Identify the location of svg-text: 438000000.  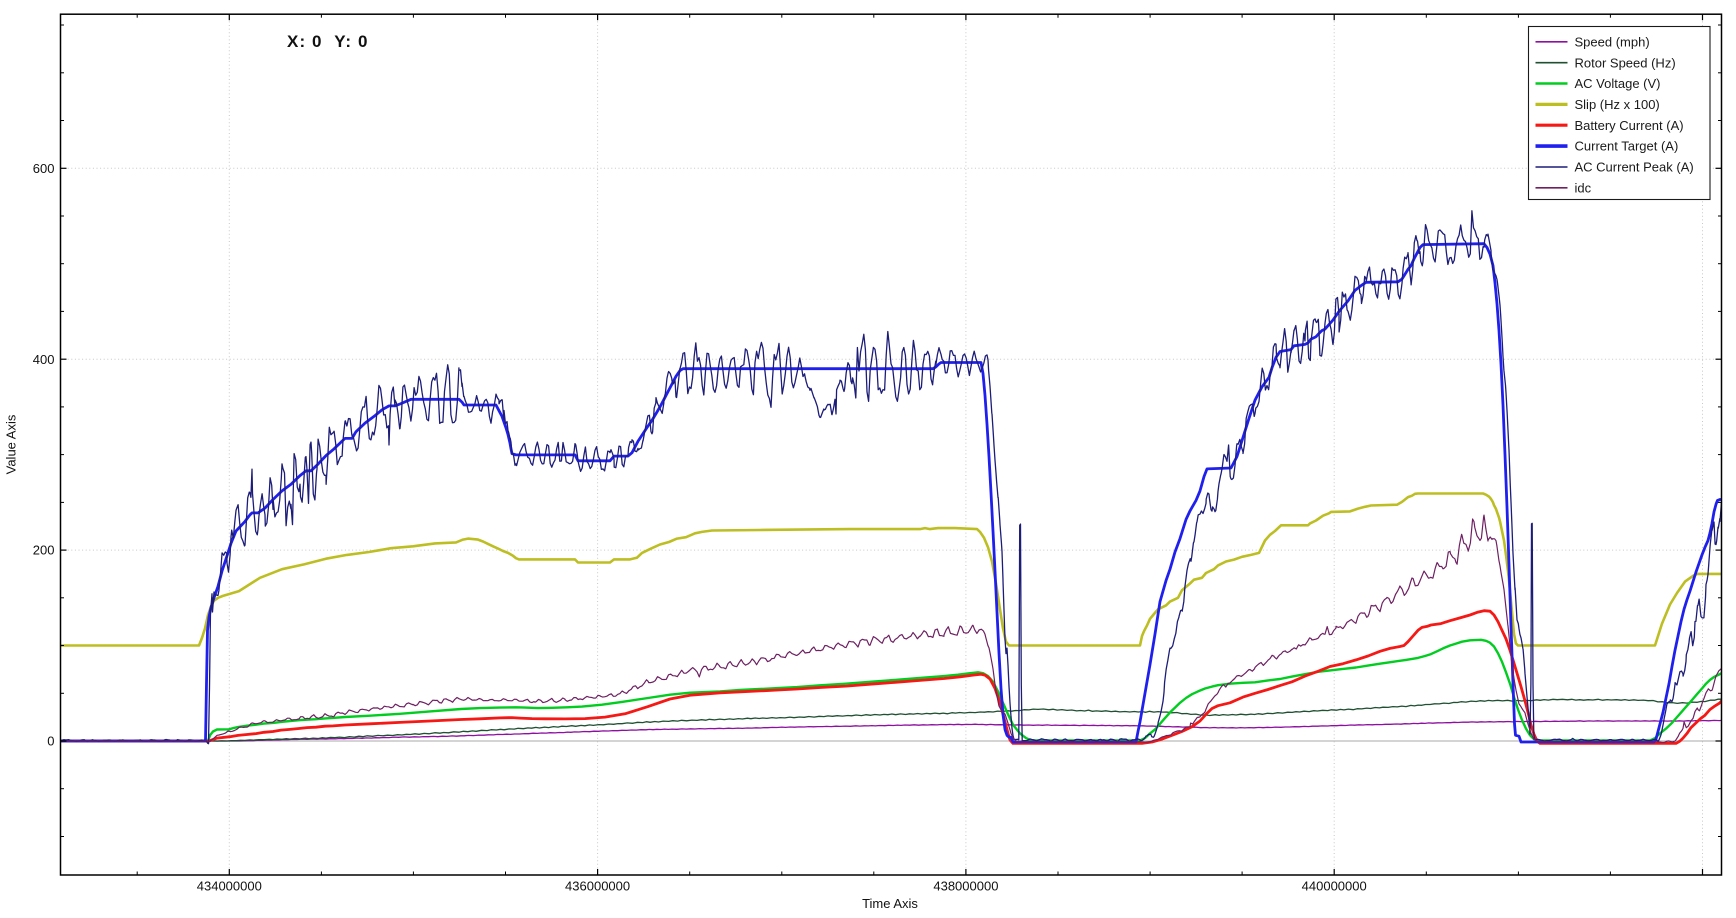
(965, 886).